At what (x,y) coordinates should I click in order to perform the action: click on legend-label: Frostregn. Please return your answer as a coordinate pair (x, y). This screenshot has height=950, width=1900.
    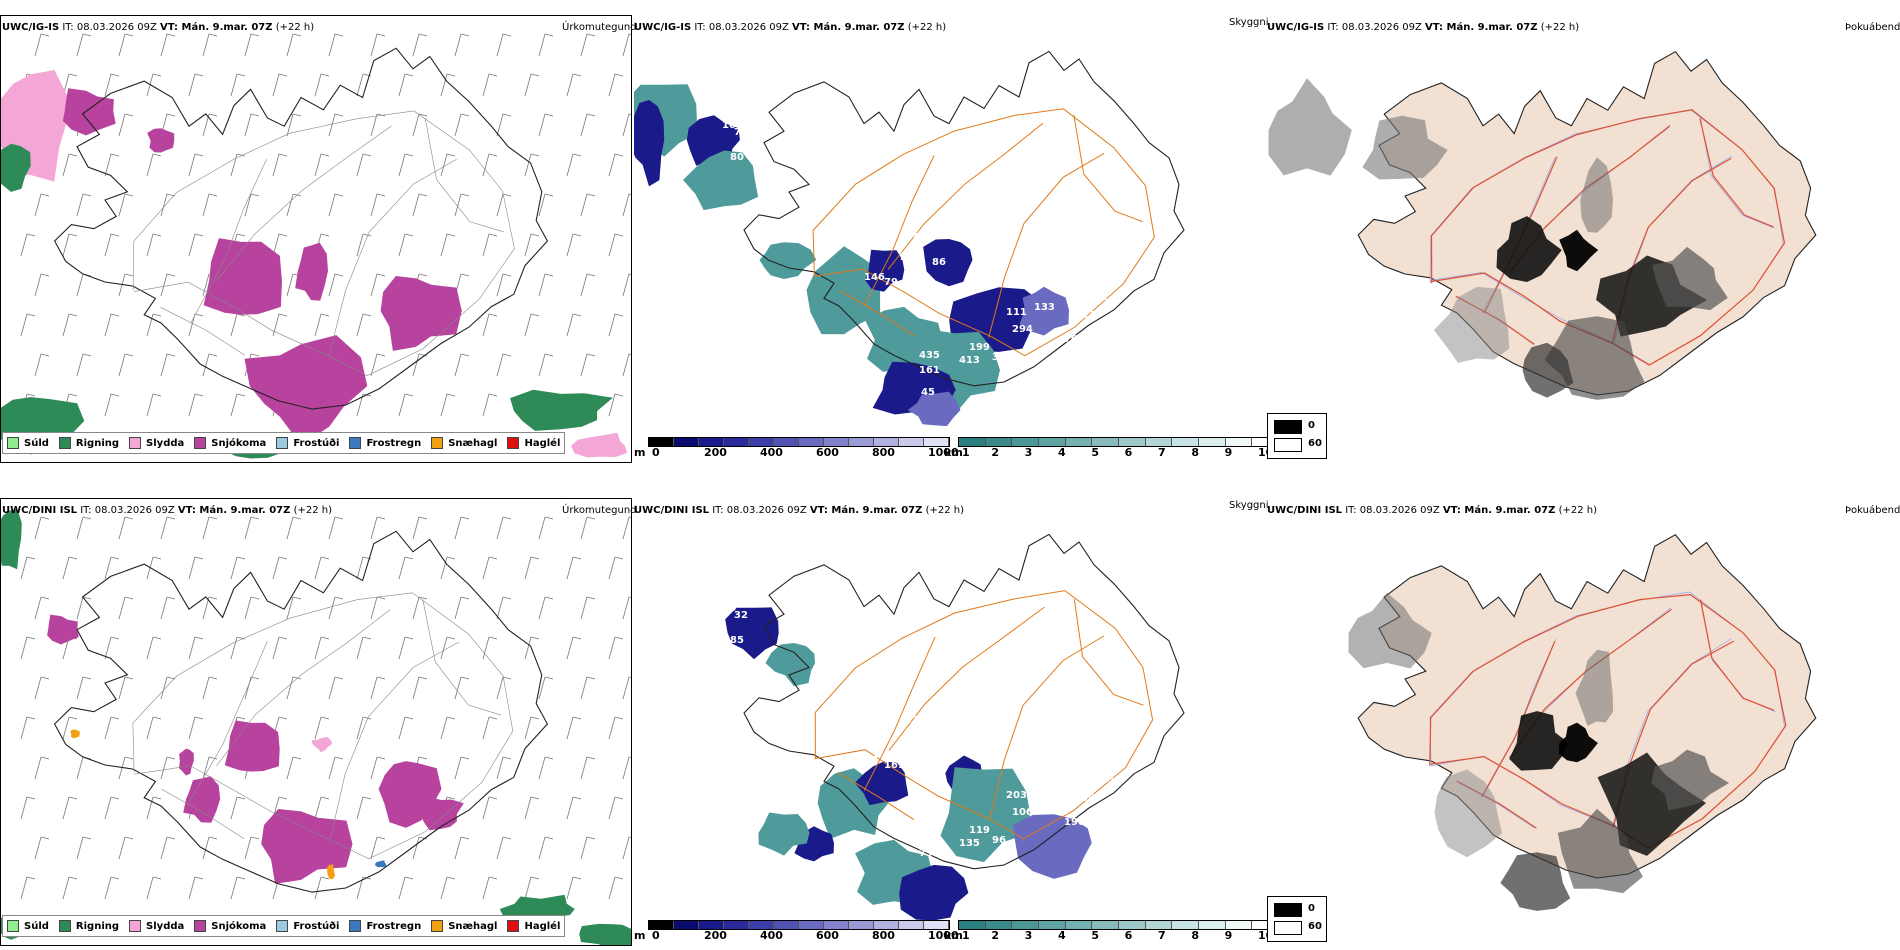
    Looking at the image, I should click on (394, 443).